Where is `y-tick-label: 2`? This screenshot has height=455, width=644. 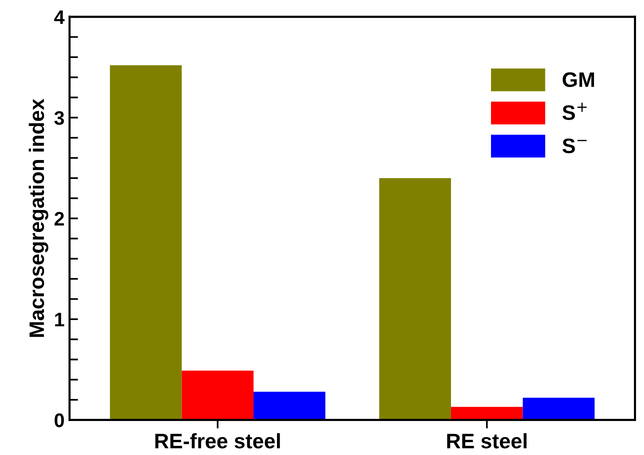 y-tick-label: 2 is located at coordinates (59, 219).